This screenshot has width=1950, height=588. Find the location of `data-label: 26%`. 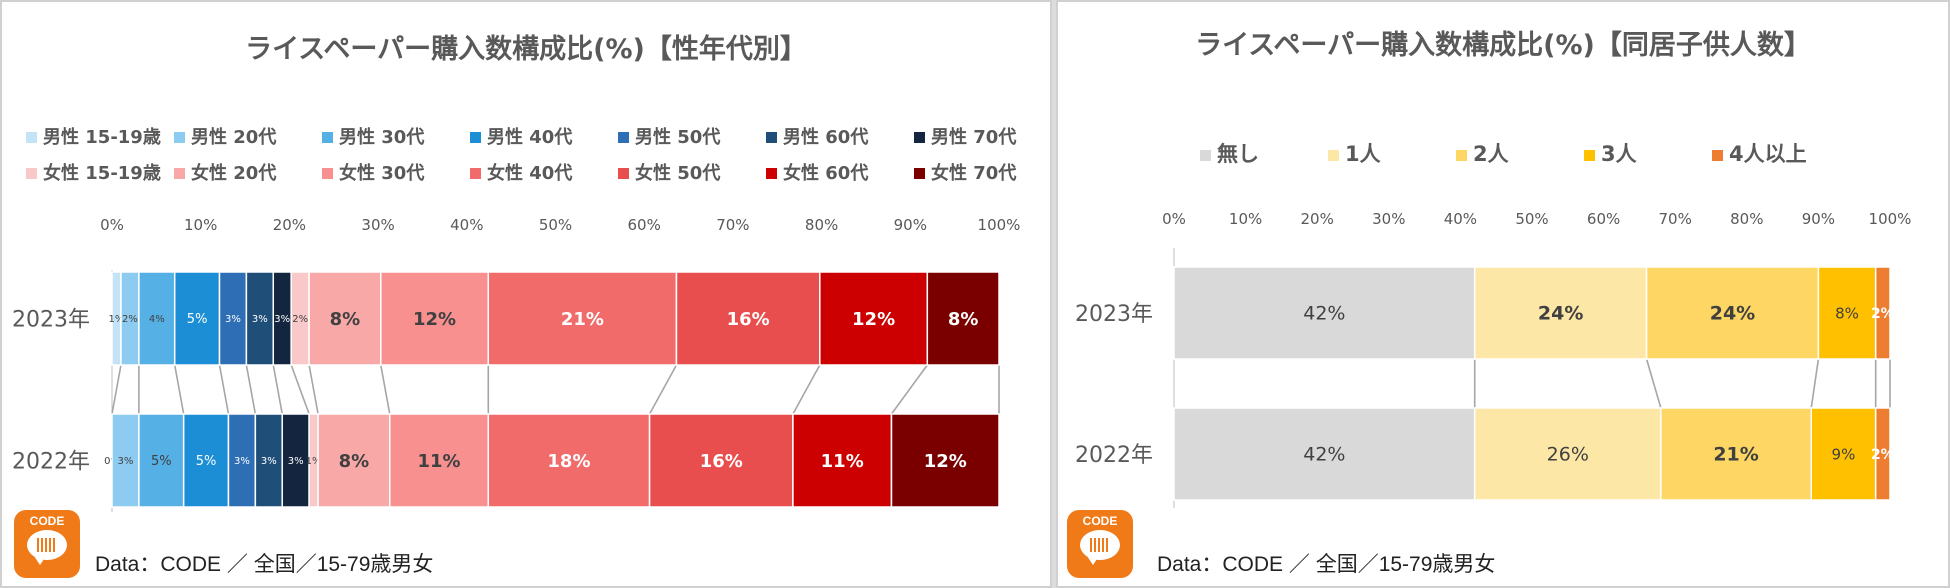

data-label: 26% is located at coordinates (1568, 455).